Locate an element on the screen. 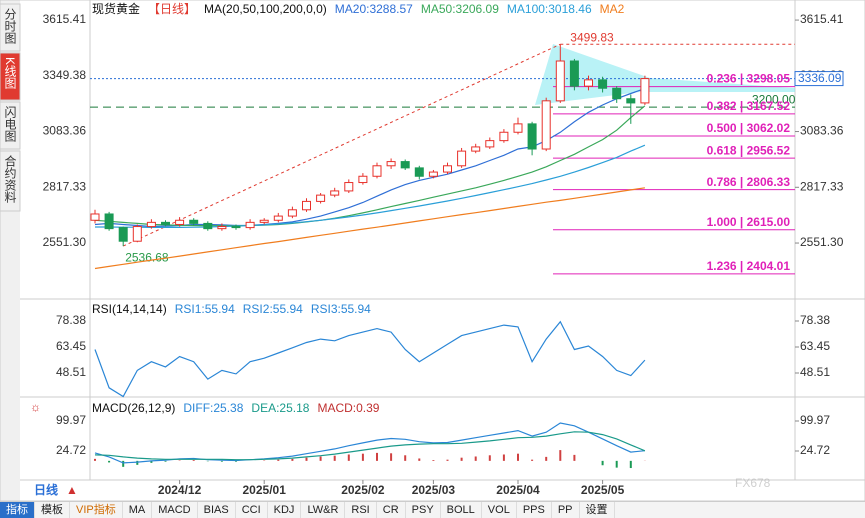 The height and width of the screenshot is (518, 865). toolbar-button: 指标 is located at coordinates (17, 510).